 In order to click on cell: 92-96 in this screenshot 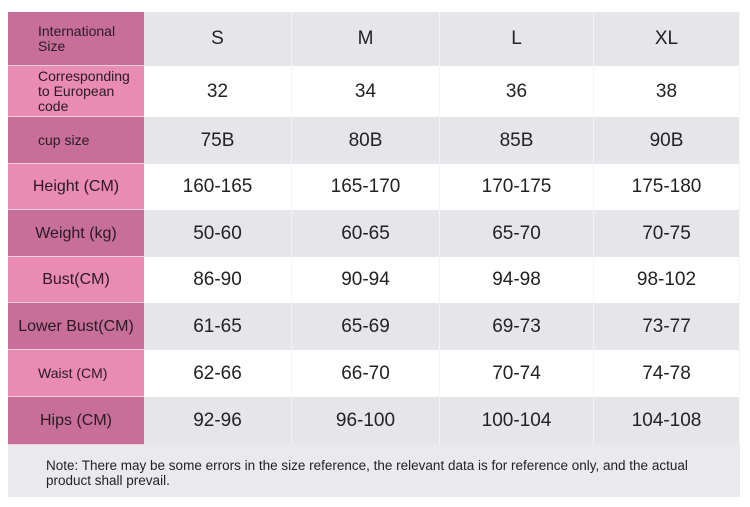, I will do `click(218, 421)`.